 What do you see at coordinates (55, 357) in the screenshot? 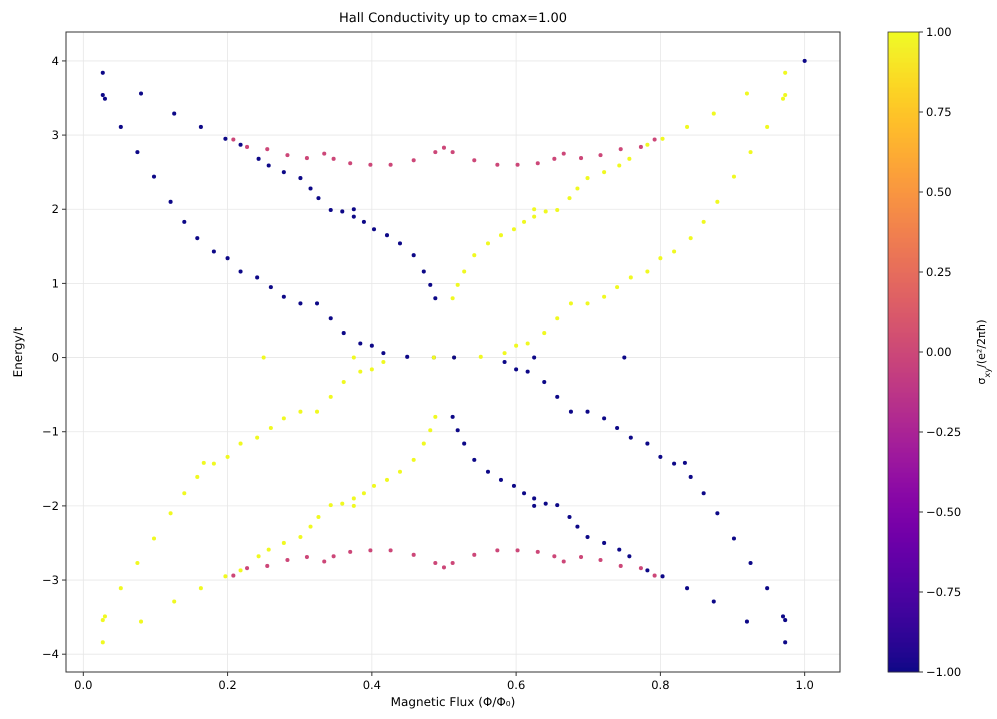
I see `y-tick-label: 0` at bounding box center [55, 357].